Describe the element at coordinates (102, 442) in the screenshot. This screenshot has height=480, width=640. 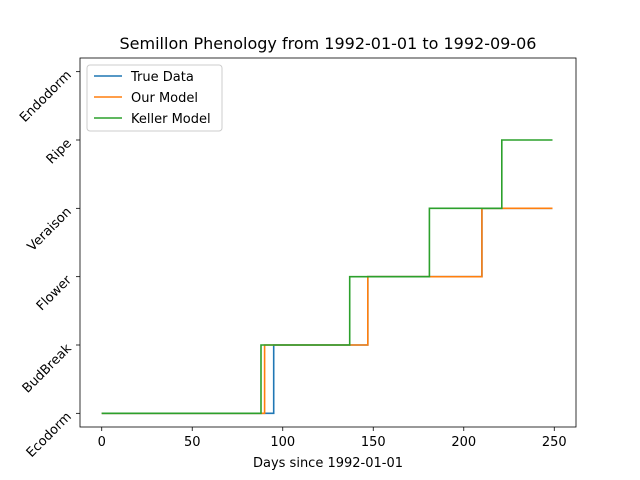
I see `x-tick-label: 0` at that location.